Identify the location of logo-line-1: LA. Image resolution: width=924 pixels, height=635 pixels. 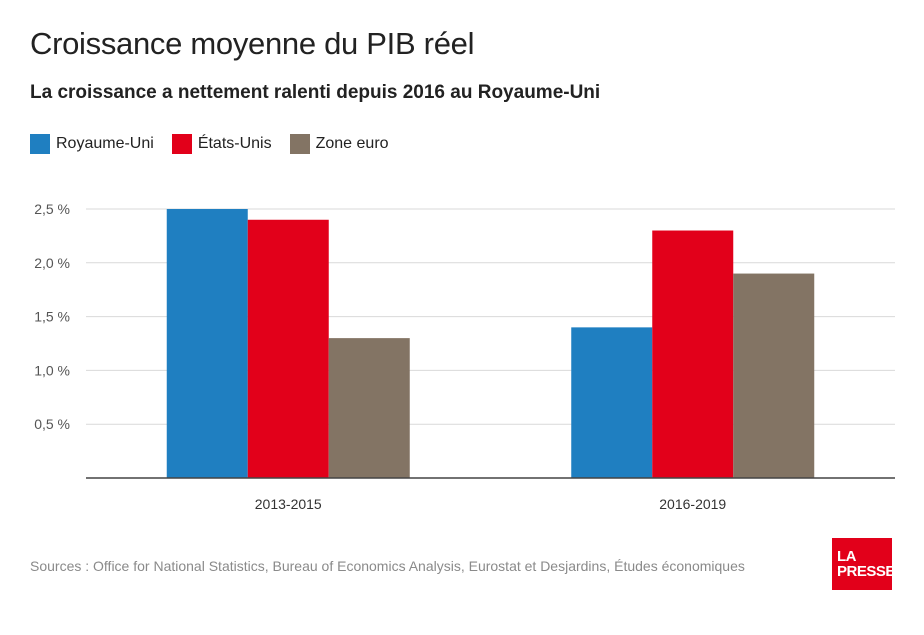
(847, 556).